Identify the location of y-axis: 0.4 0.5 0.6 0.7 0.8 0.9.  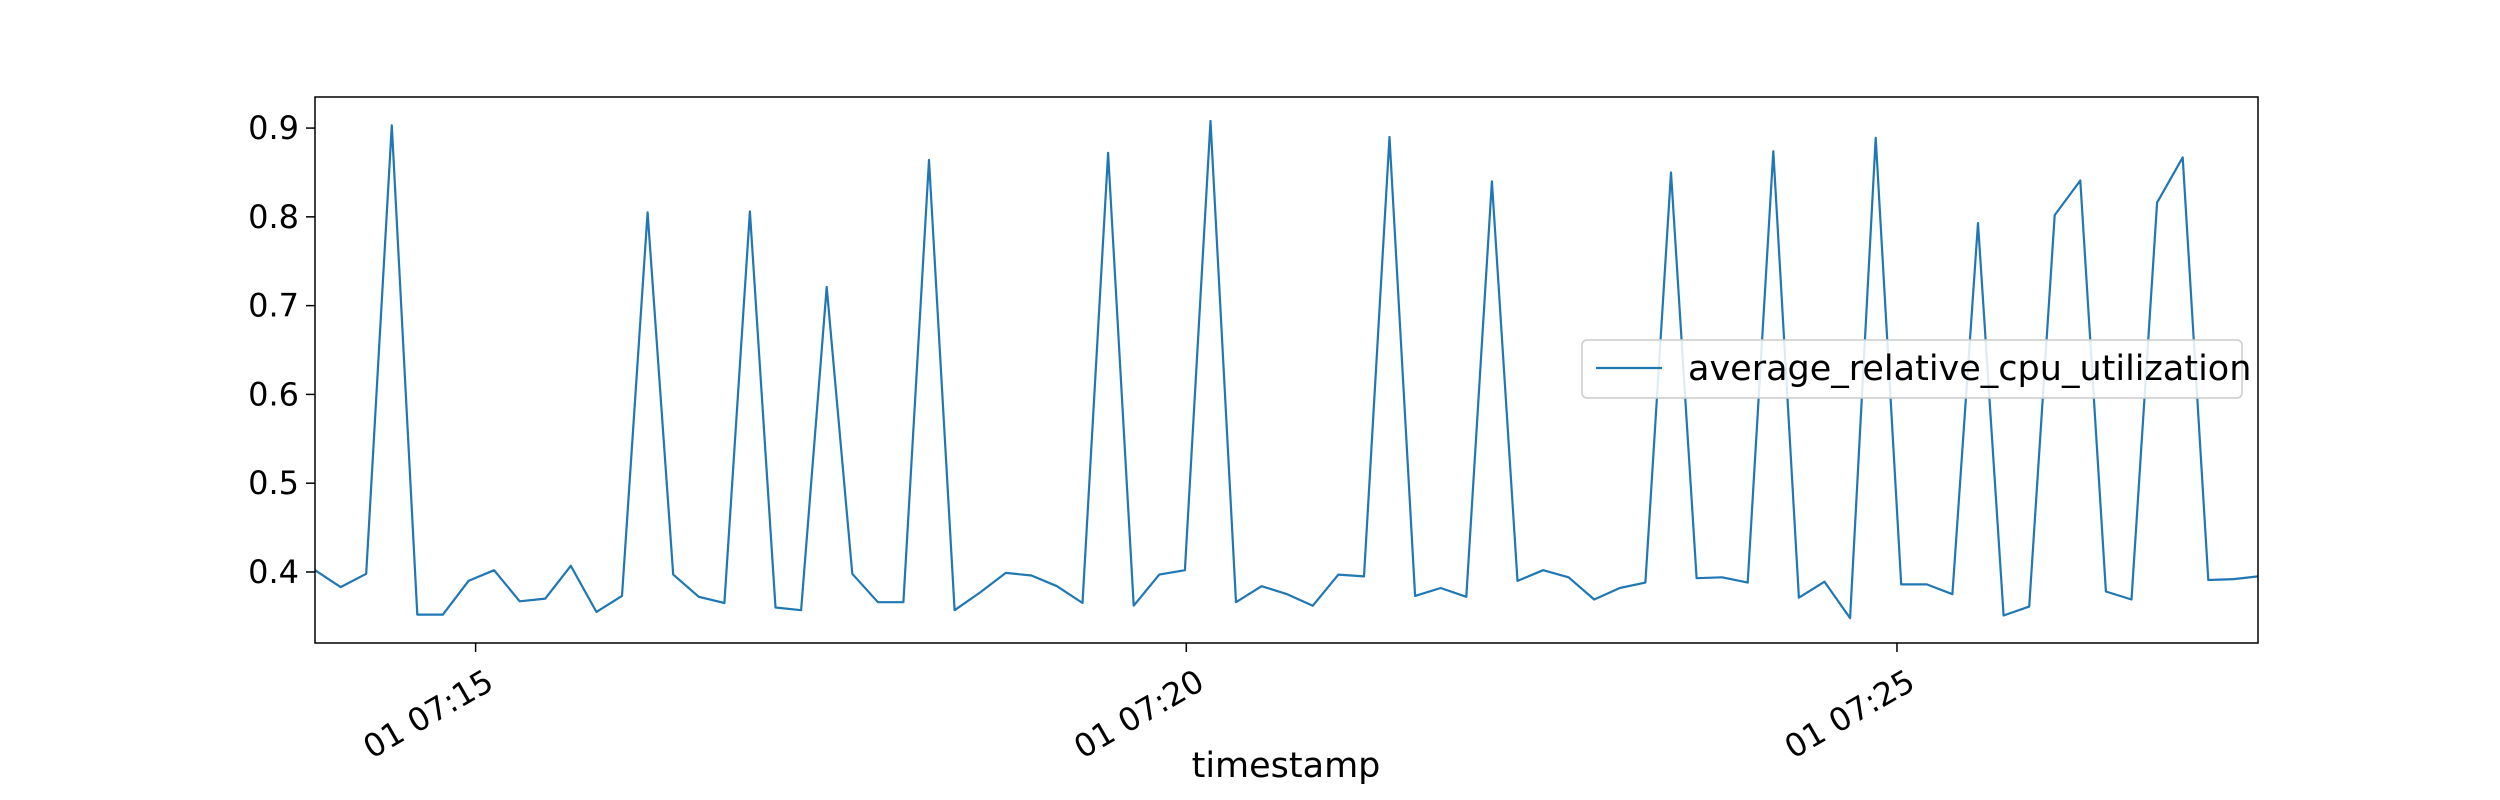
(281, 350).